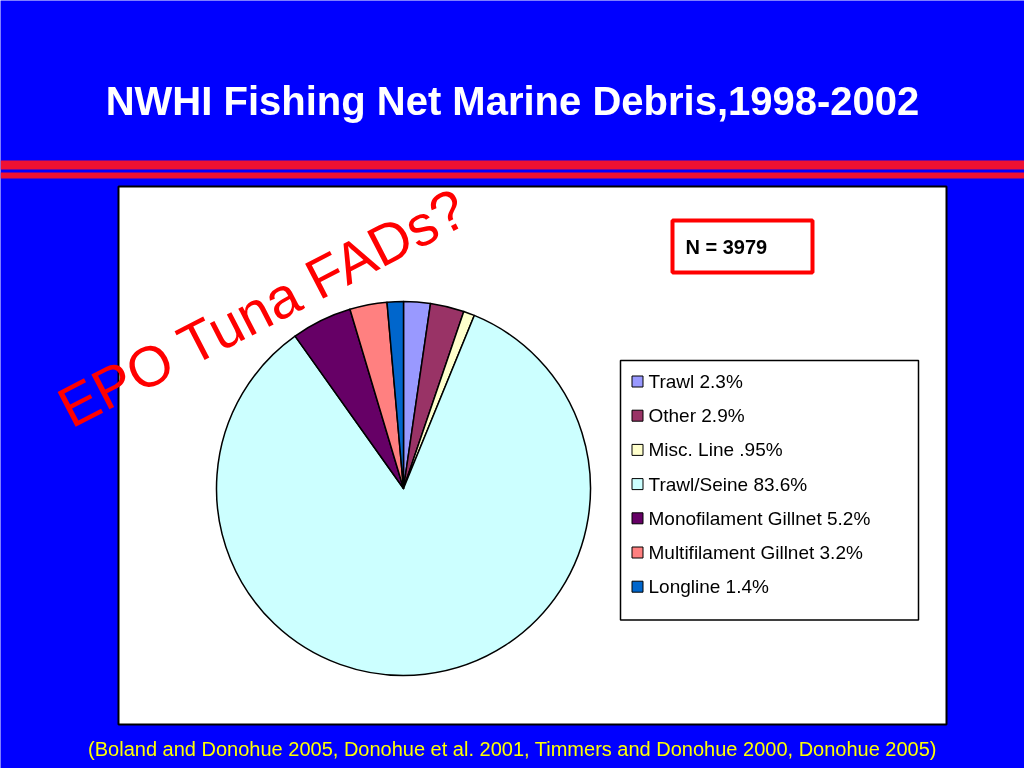  I want to click on chart-title: NWHI Fishing Net Marine Debris,1998-2002, so click(512, 100).